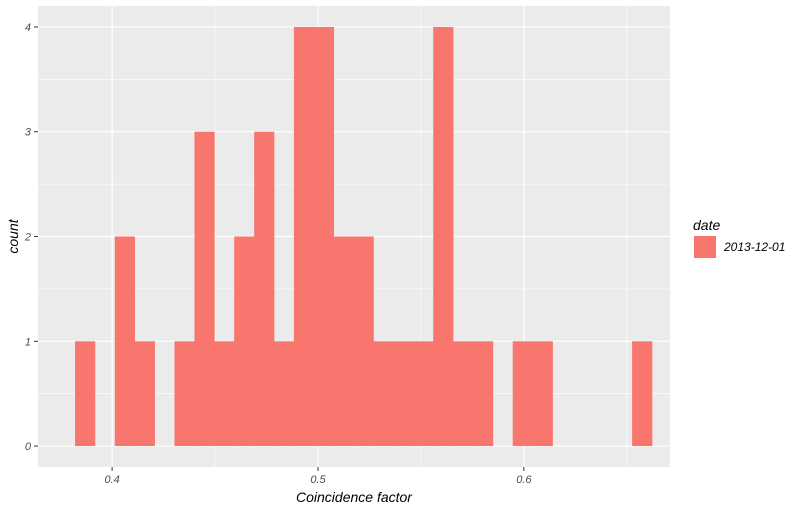 This screenshot has height=512, width=800. What do you see at coordinates (28, 342) in the screenshot?
I see `y-tick-label: 1` at bounding box center [28, 342].